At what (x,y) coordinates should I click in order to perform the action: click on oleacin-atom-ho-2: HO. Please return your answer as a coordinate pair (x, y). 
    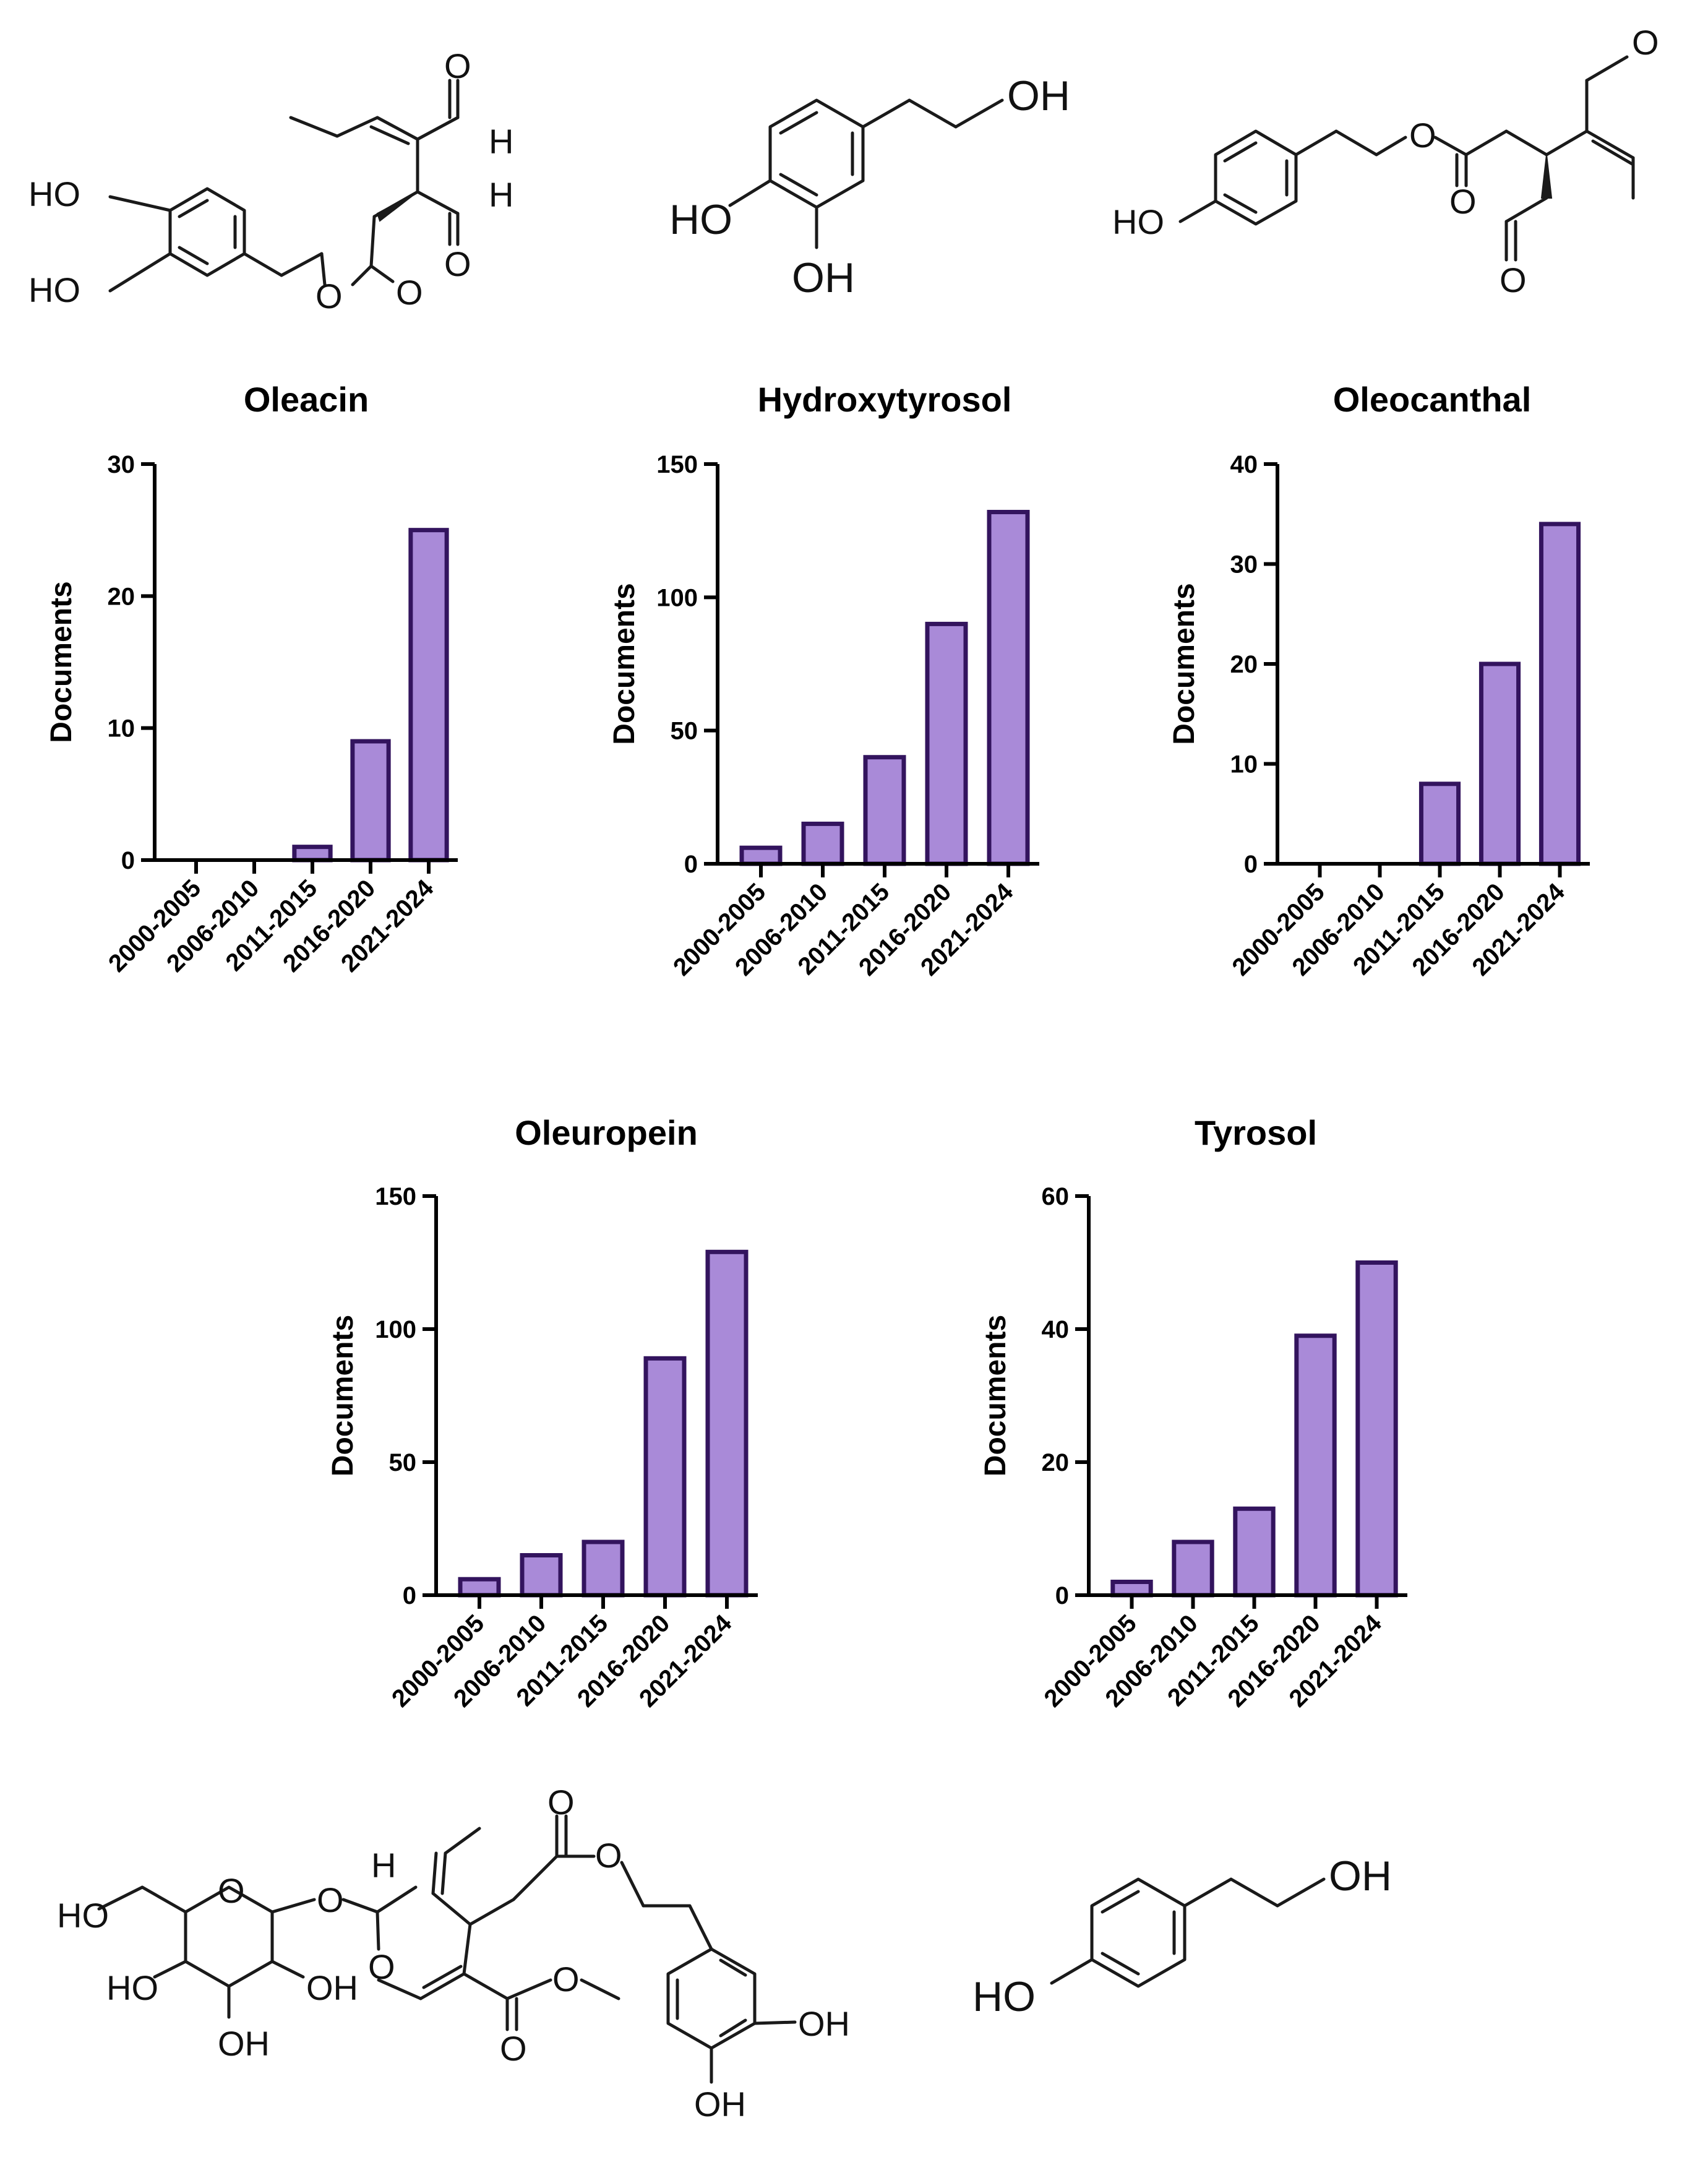
    Looking at the image, I should click on (54, 289).